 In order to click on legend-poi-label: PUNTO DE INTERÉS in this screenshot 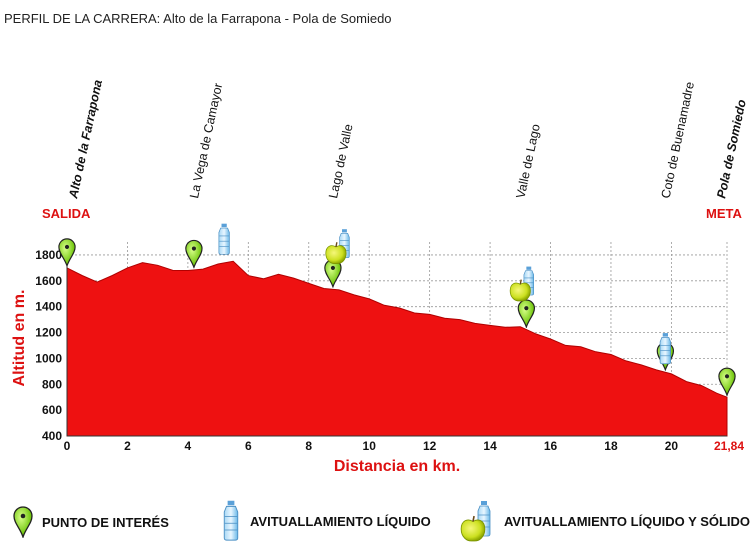, I will do `click(105, 522)`.